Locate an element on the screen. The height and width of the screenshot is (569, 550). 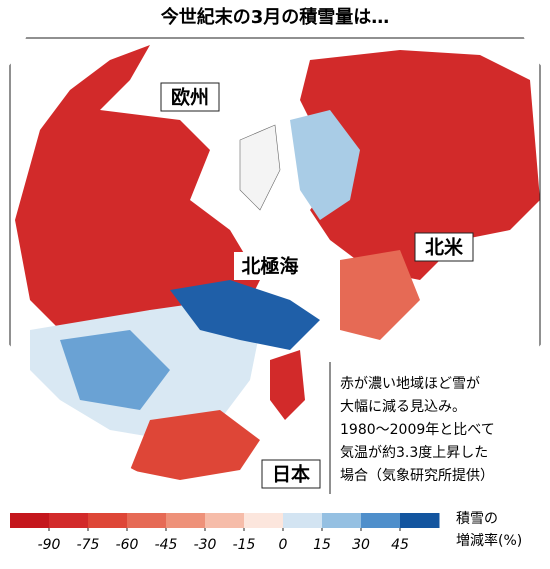
map-label: 日本 is located at coordinates (291, 474).